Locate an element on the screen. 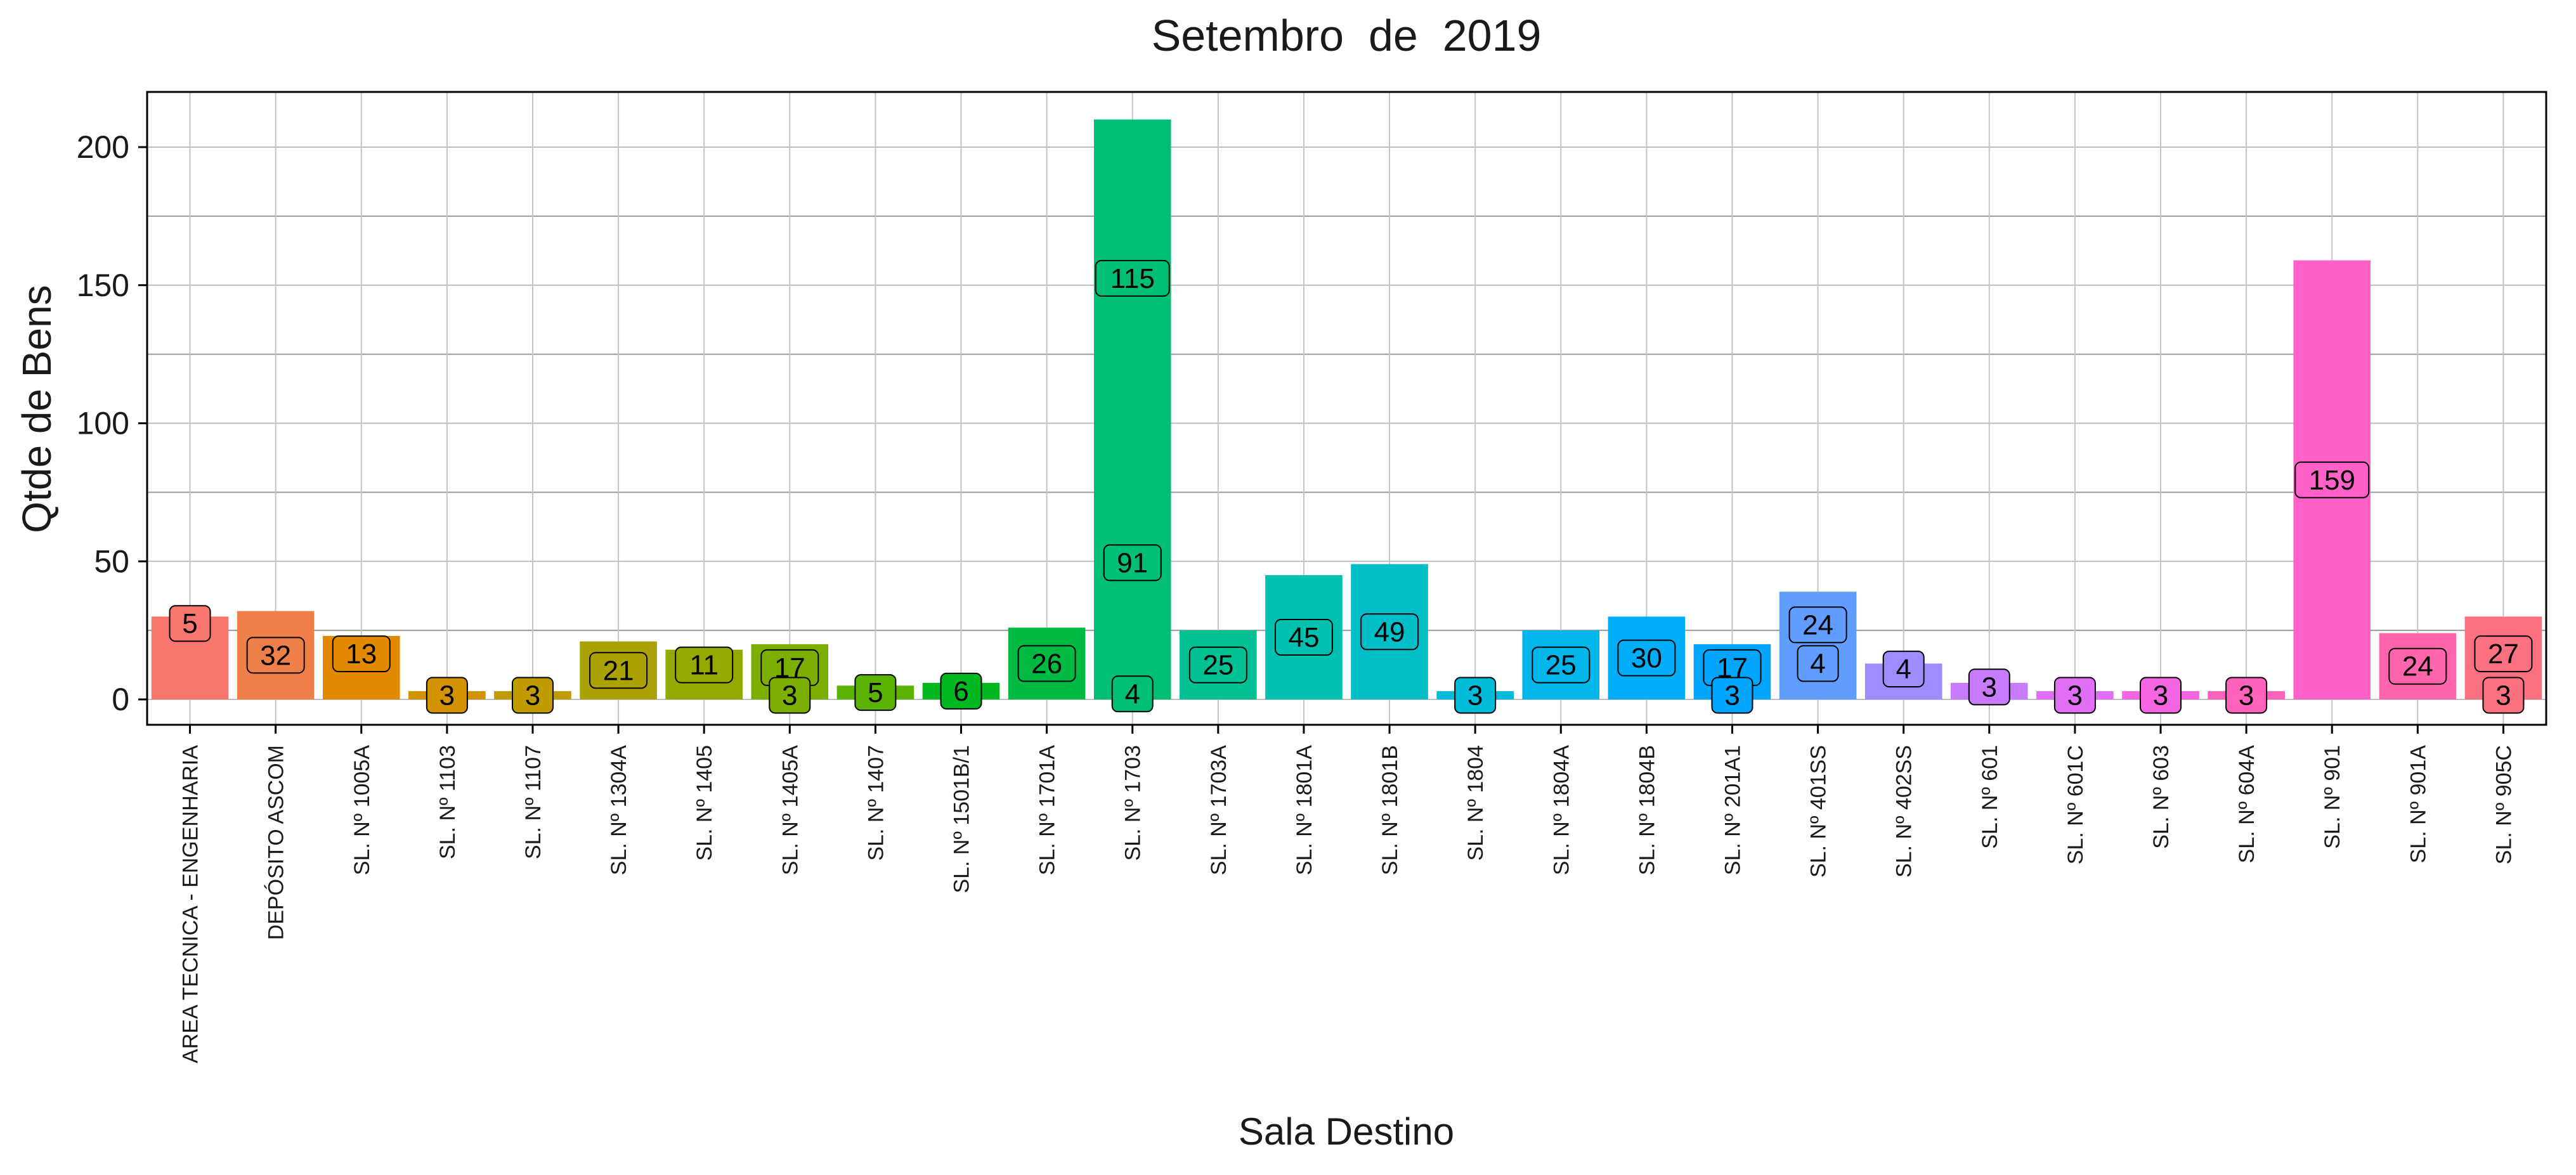 Image resolution: width=2576 pixels, height=1175 pixels. data-label: 27 is located at coordinates (2504, 655).